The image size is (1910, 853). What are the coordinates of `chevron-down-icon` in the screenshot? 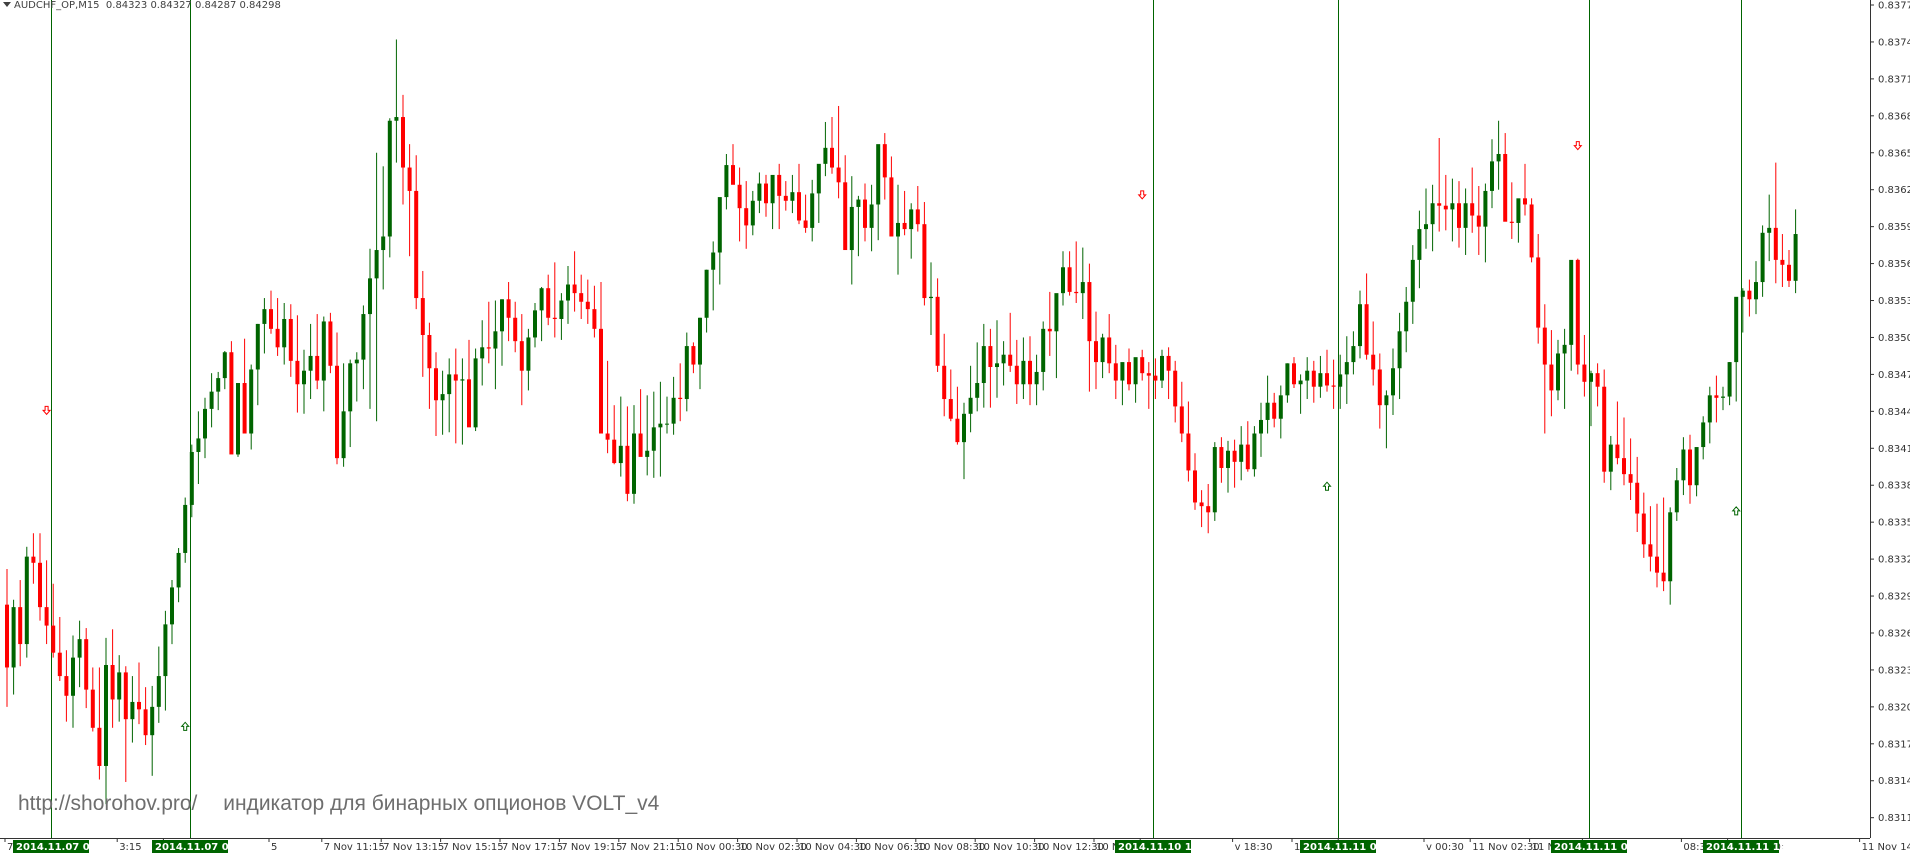 It's located at (7, 4).